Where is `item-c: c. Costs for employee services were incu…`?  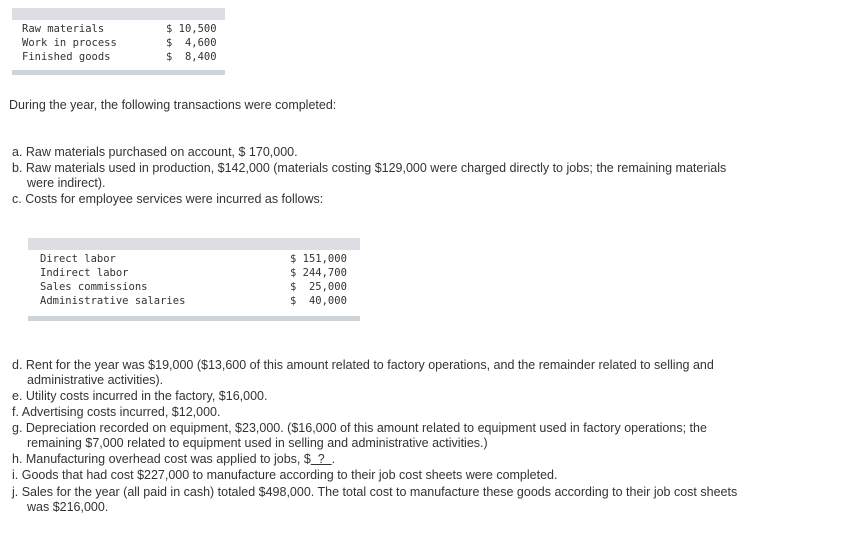
item-c: c. Costs for employee services were incu… is located at coordinates (168, 199).